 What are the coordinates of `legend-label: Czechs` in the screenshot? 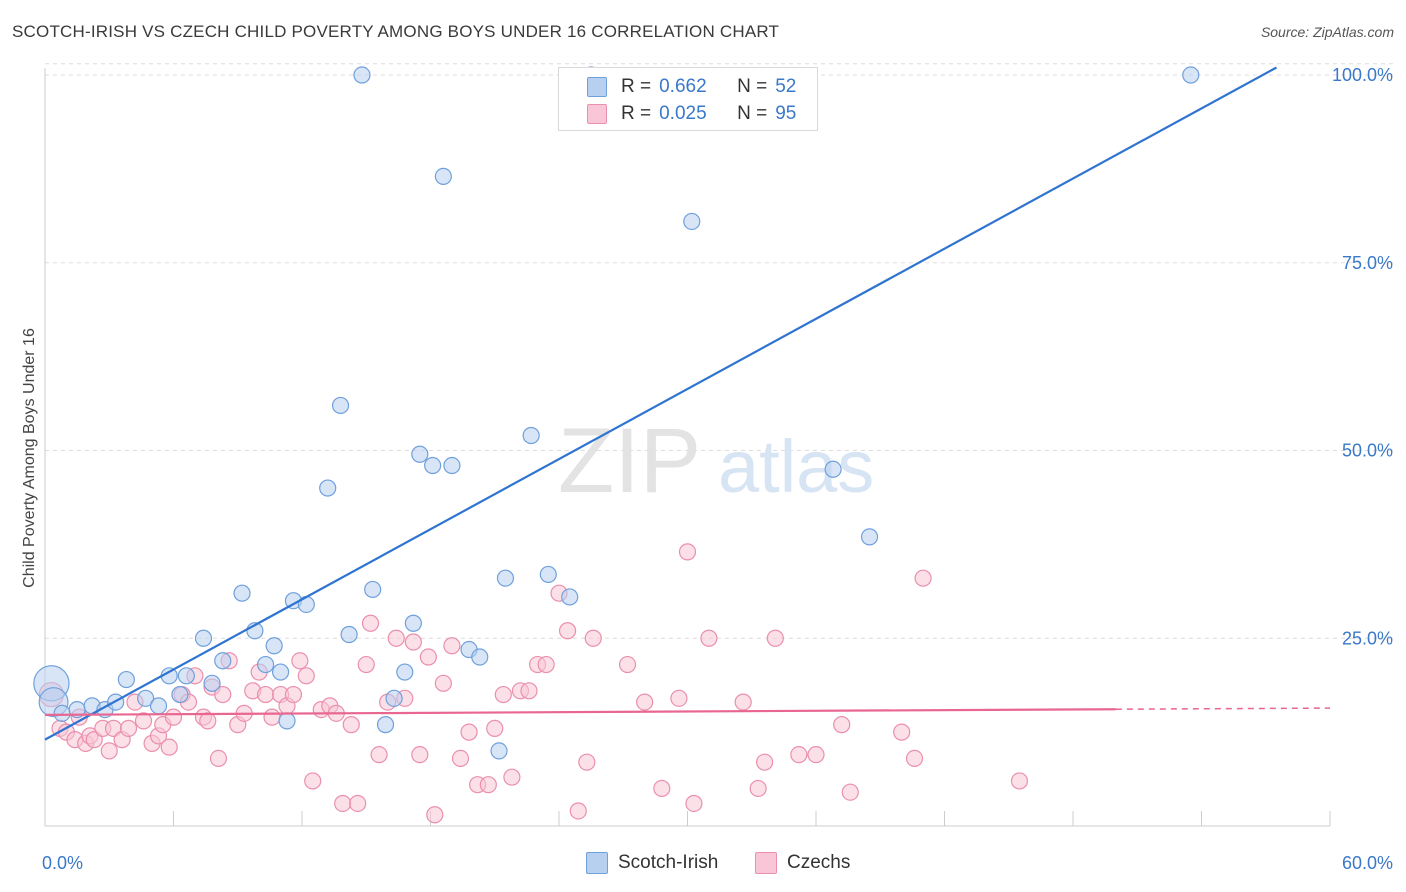 It's located at (819, 862).